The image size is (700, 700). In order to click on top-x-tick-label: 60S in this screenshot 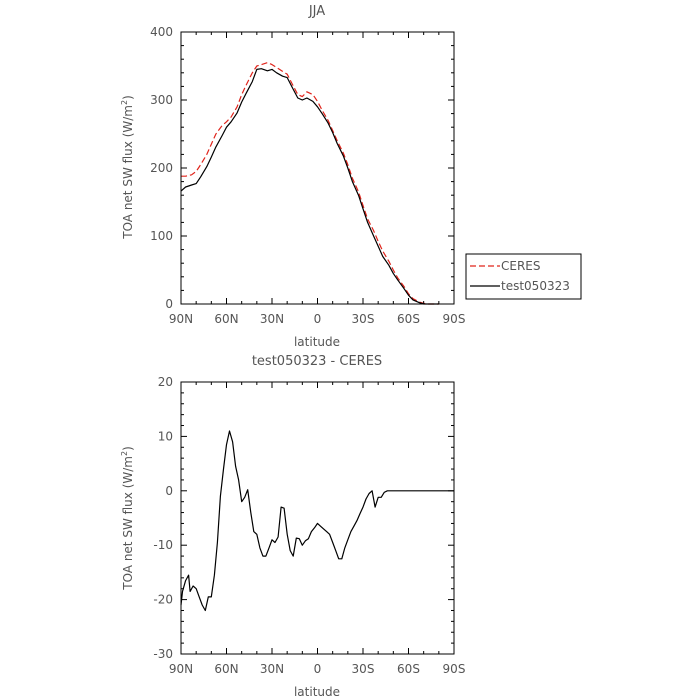, I will do `click(408, 319)`.